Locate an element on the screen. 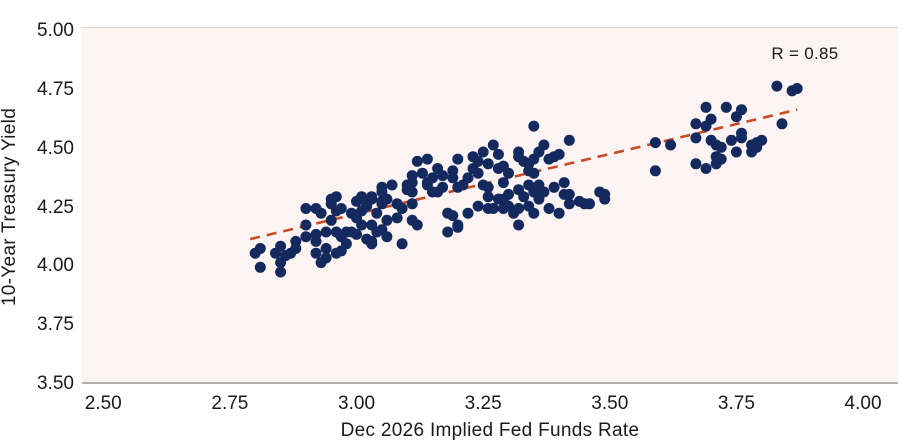  x-tick-label: 3.00 is located at coordinates (357, 403).